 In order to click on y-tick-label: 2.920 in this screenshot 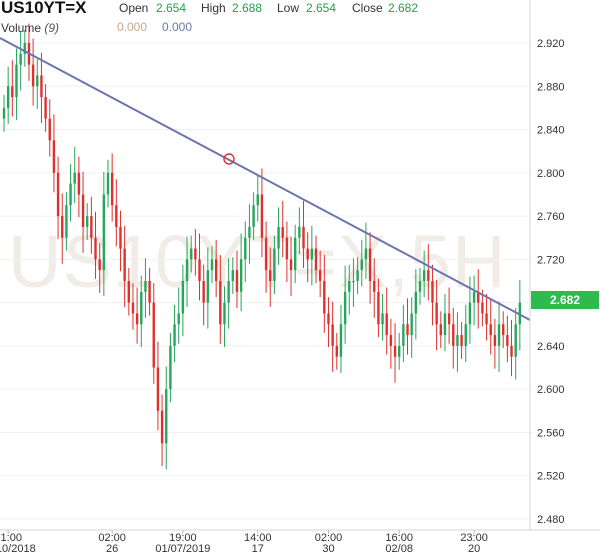, I will do `click(551, 44)`.